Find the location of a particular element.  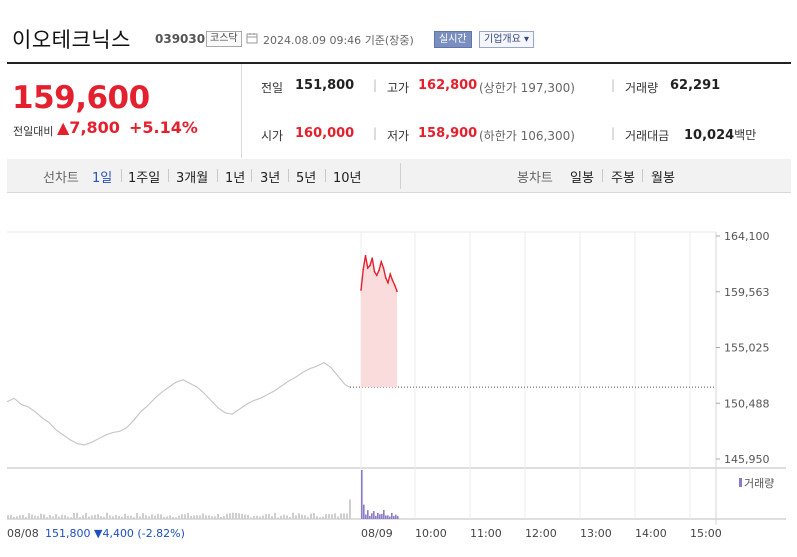

upper-limit: (상한가 197,300) is located at coordinates (527, 88).